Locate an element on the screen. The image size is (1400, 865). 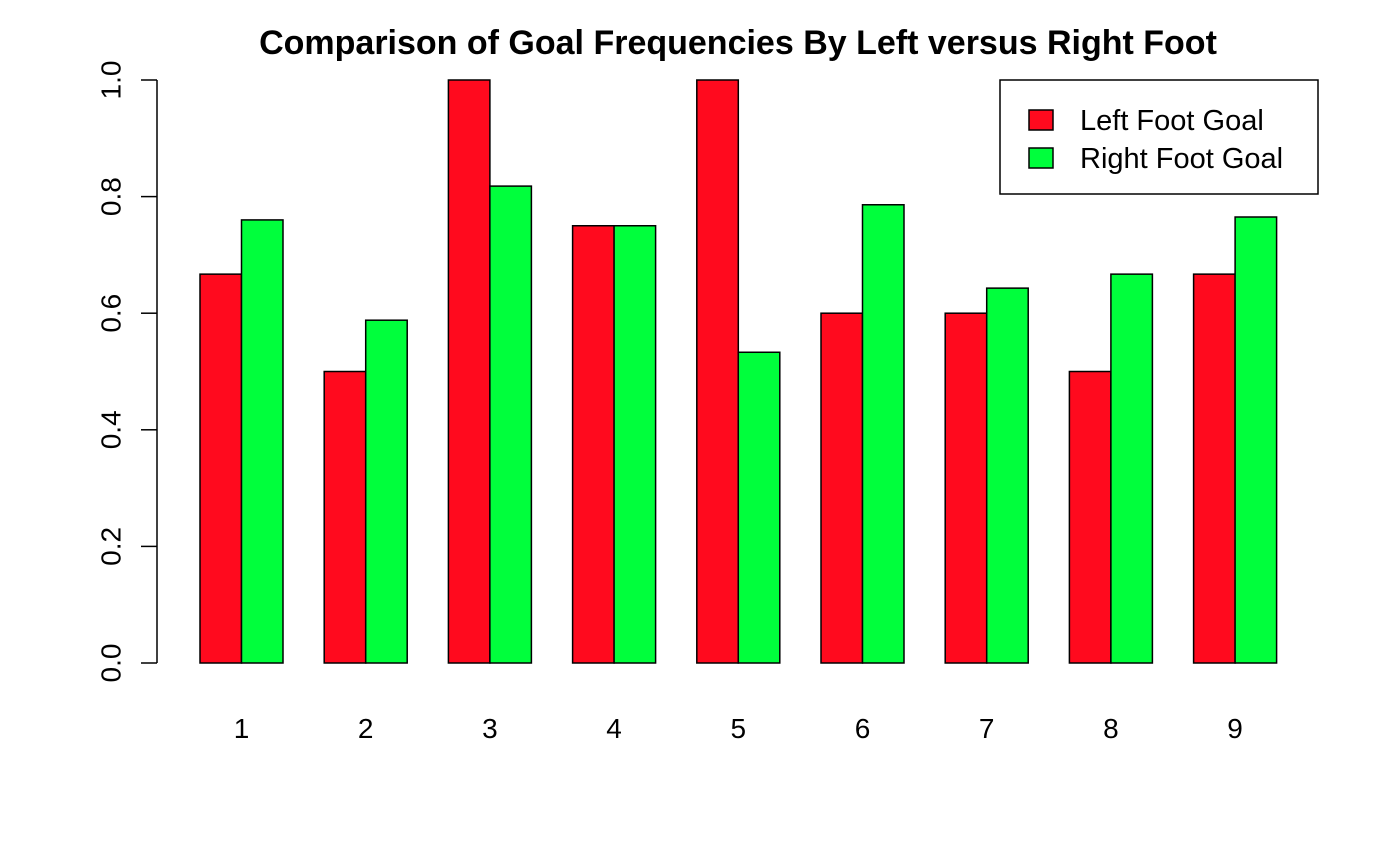
x-tick-label: 6 is located at coordinates (863, 728).